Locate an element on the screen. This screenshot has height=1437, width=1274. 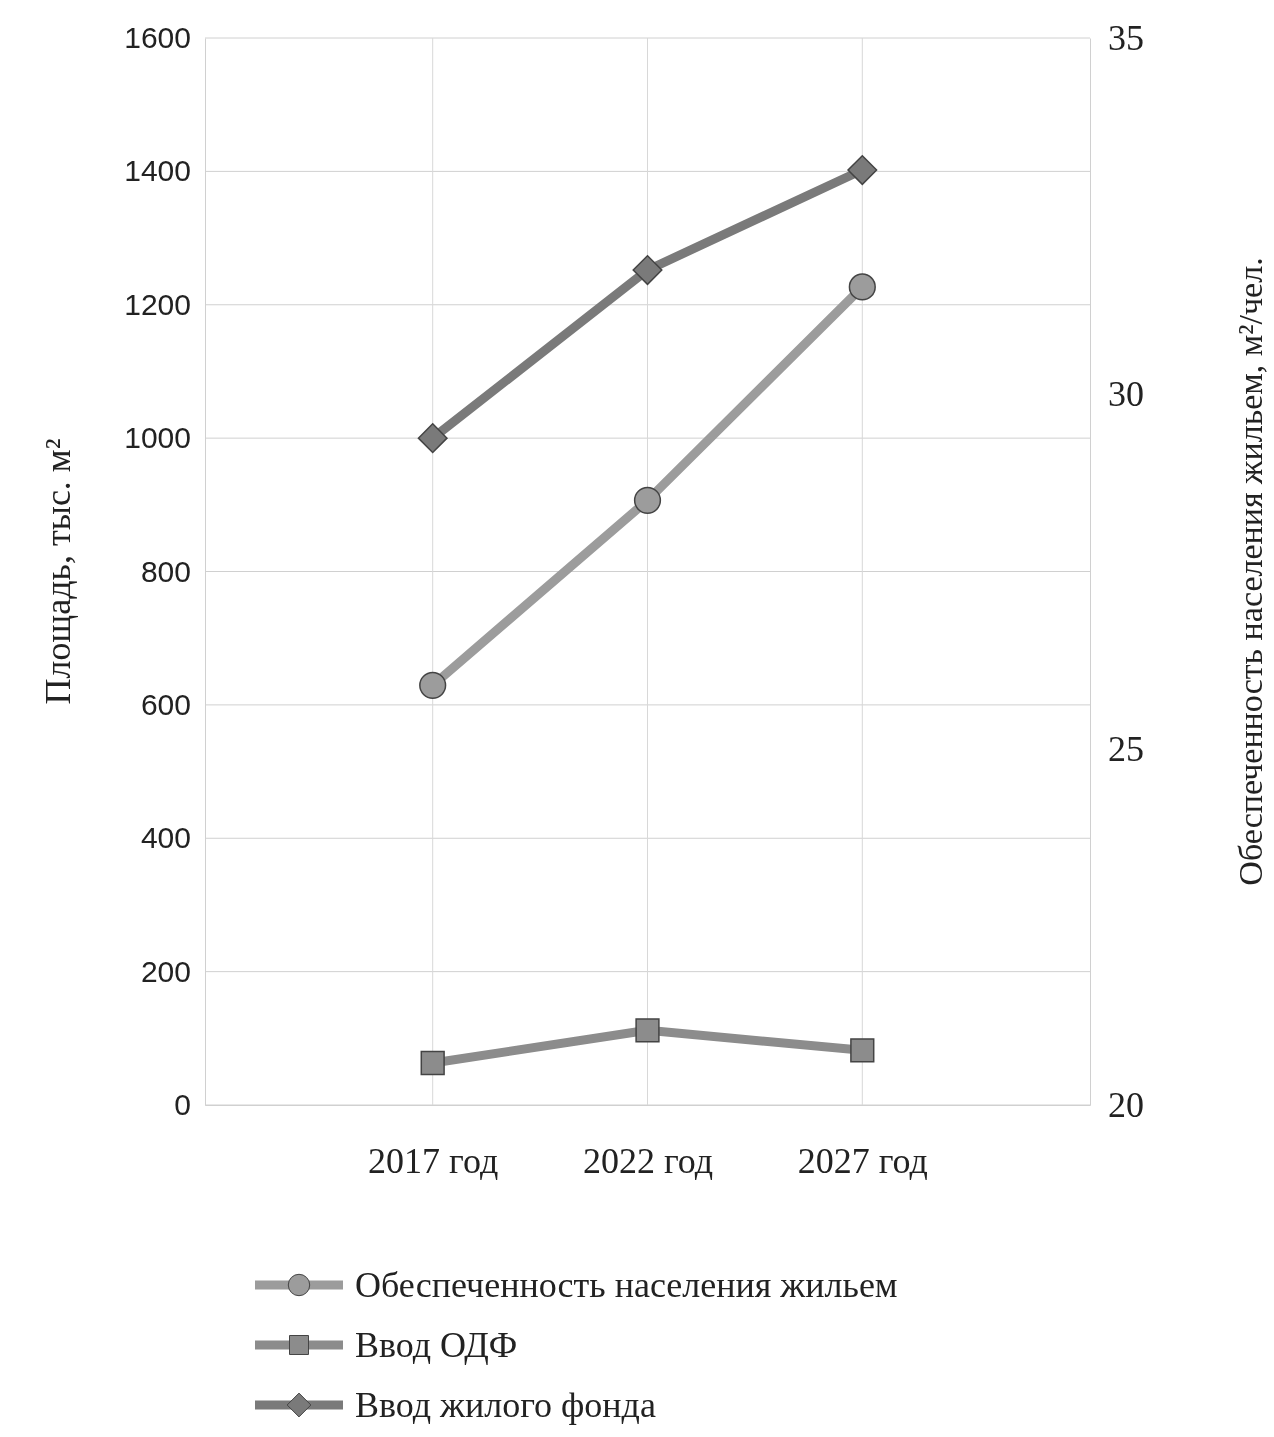
x-tick-label: 2022 год is located at coordinates (648, 1160).